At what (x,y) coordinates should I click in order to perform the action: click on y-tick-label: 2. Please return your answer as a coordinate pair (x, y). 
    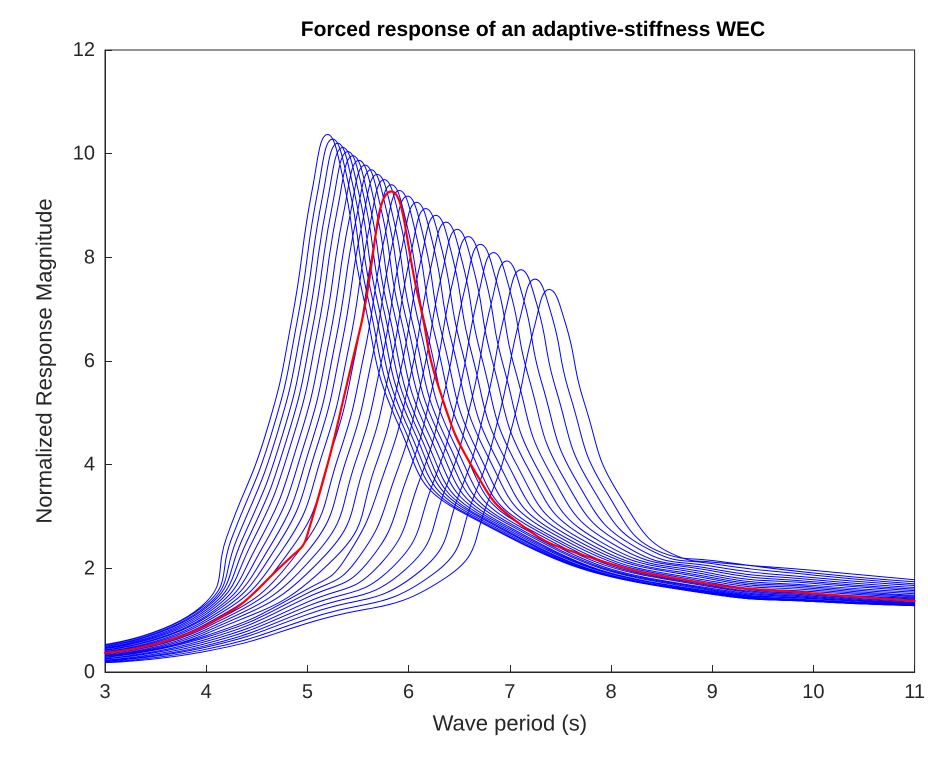
    Looking at the image, I should click on (89, 568).